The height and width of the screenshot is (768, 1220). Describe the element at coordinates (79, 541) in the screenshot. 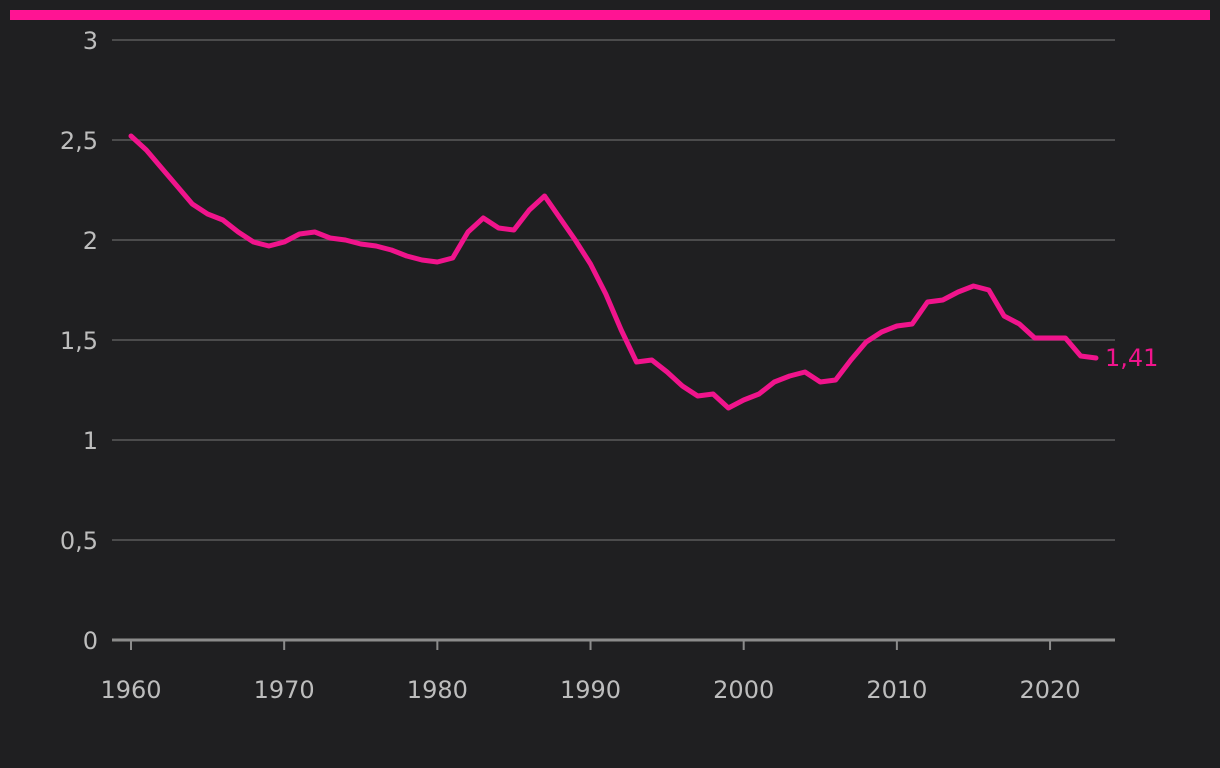

I see `y-tick-label: 0,5` at that location.